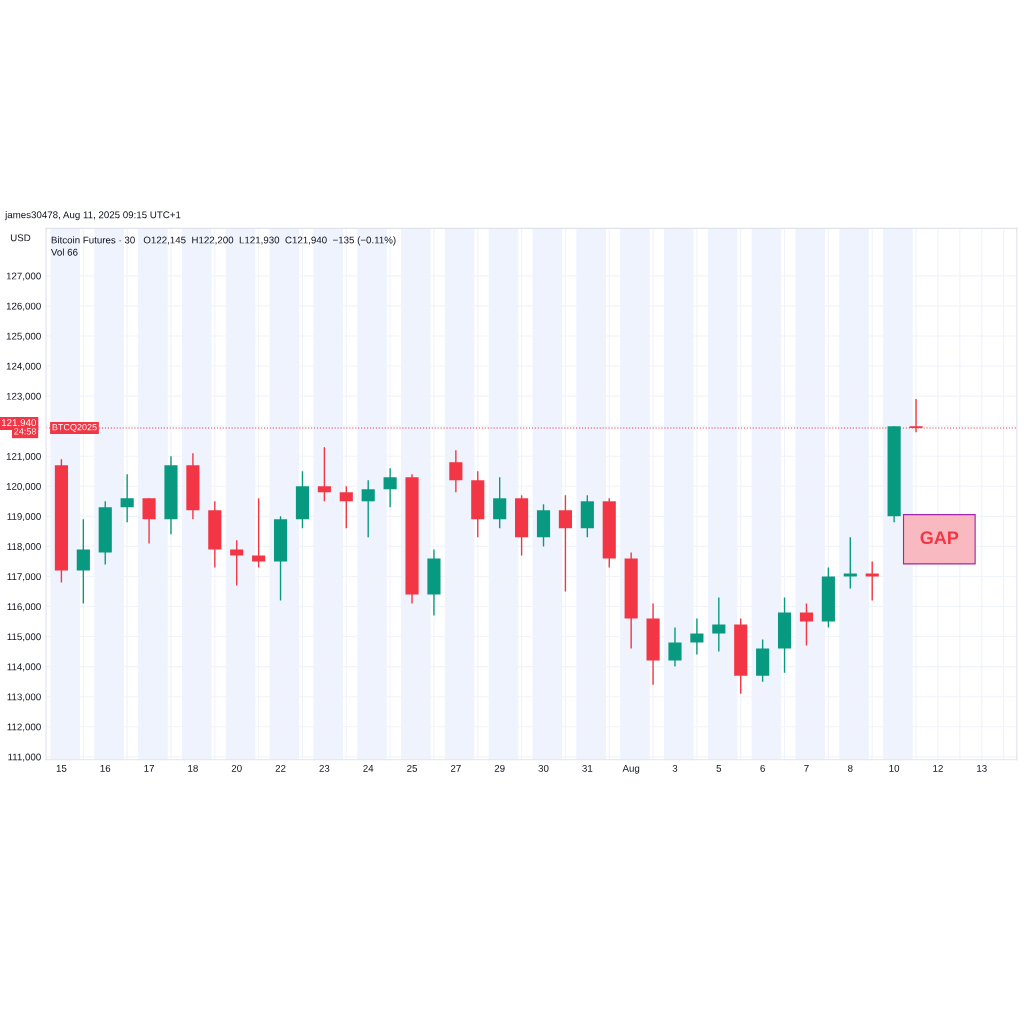 This screenshot has width=1024, height=1024. Describe the element at coordinates (193, 768) in the screenshot. I see `x-tick-label: 18` at that location.